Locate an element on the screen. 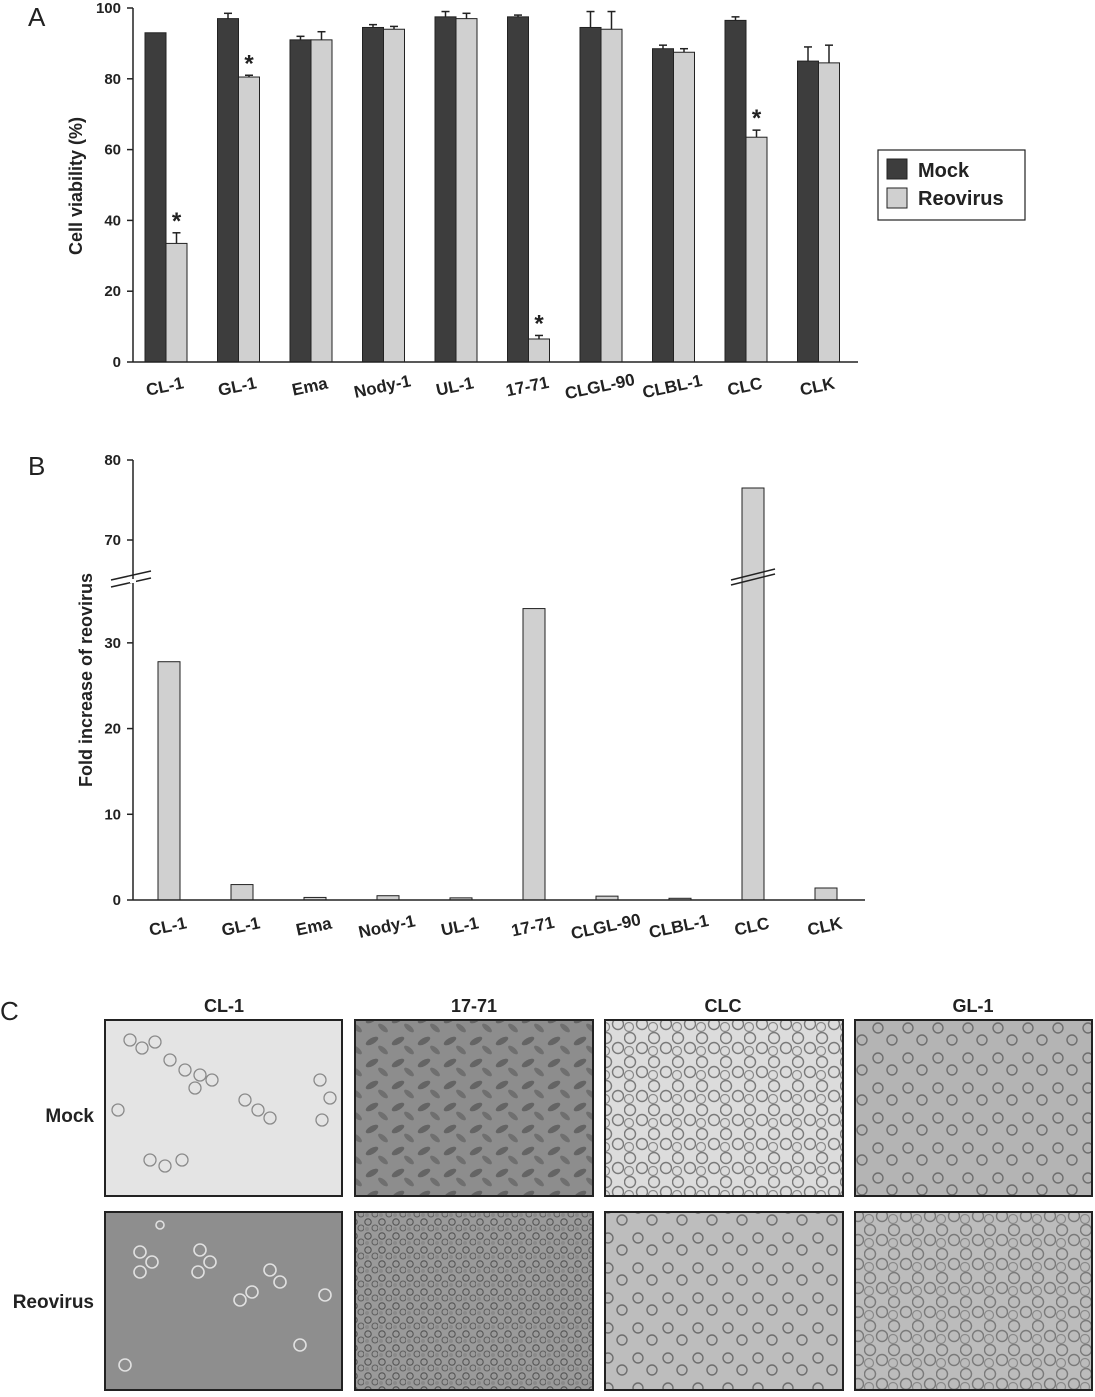 This screenshot has height=1397, width=1095. y-tick-label: 60 is located at coordinates (112, 150).